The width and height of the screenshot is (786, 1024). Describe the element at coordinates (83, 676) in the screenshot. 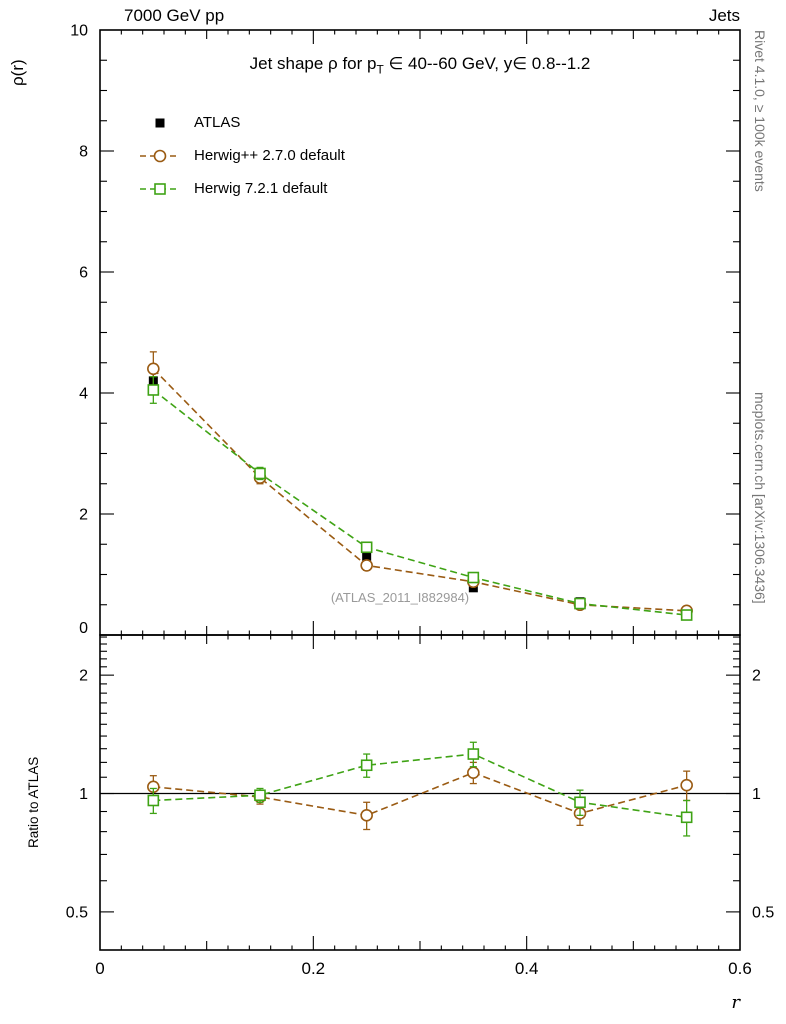

I see `ratio-tick-label-left: 2` at that location.